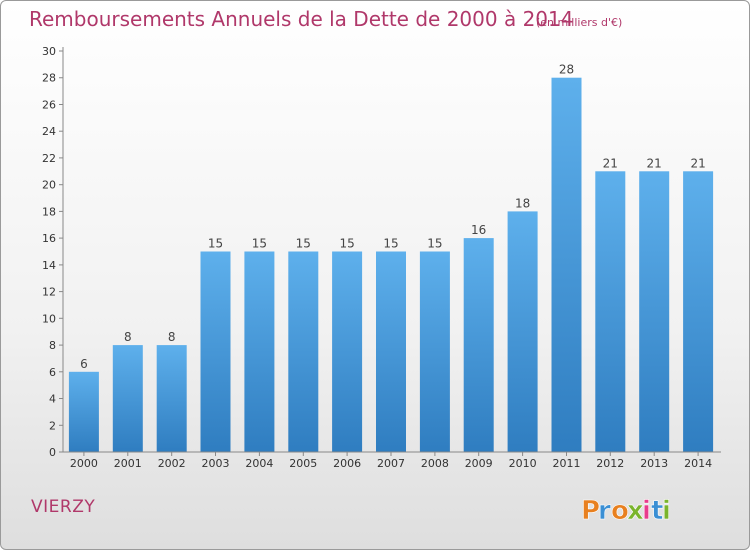 The height and width of the screenshot is (550, 750). Describe the element at coordinates (567, 463) in the screenshot. I see `x-tick-label-2011: 2011` at that location.